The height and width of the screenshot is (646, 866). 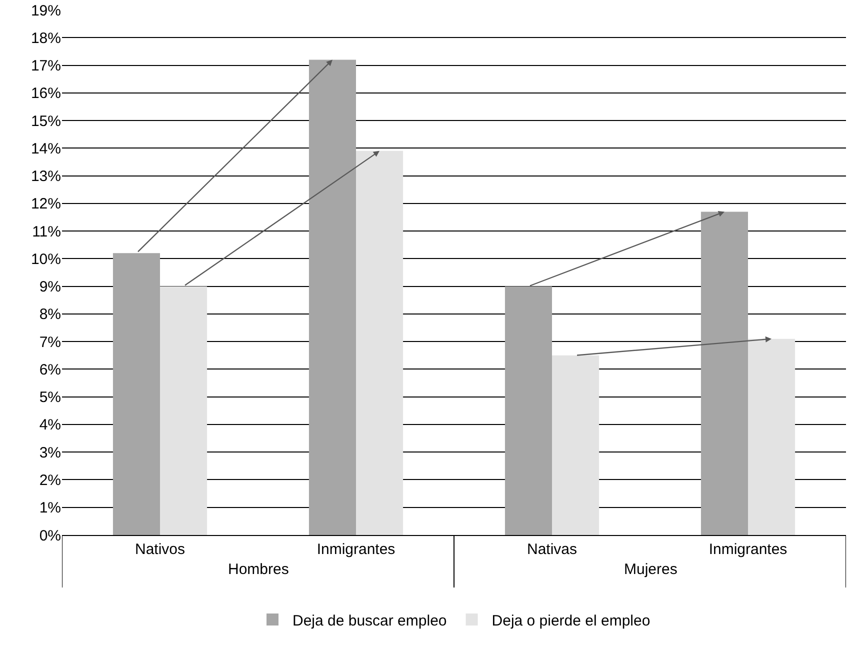 What do you see at coordinates (552, 549) in the screenshot?
I see `x-tick-label: Nativas` at bounding box center [552, 549].